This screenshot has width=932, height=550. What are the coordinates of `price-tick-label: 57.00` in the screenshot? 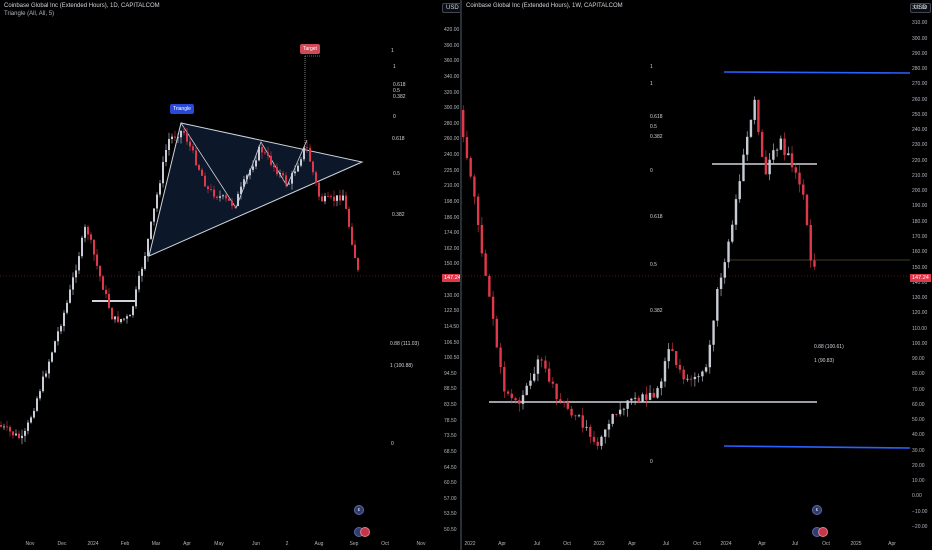 It's located at (450, 498).